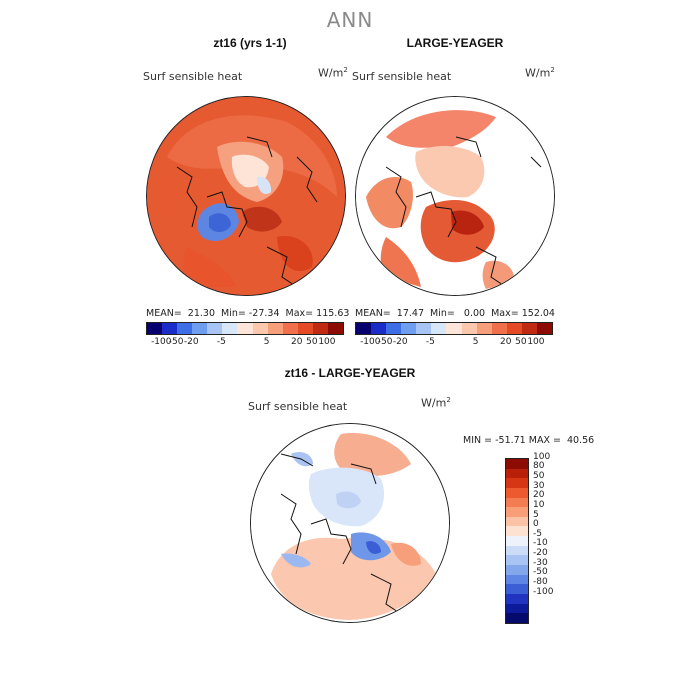 Image resolution: width=700 pixels, height=700 pixels. I want to click on panel-3-map, so click(350, 523).